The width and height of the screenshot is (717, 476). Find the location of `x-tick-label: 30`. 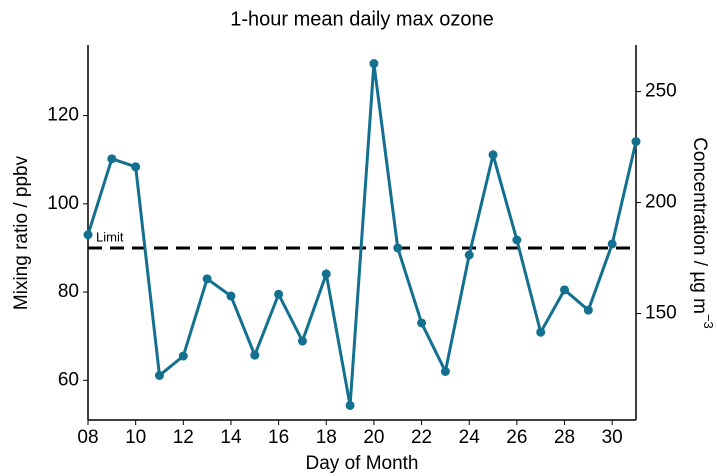

x-tick-label: 30 is located at coordinates (612, 437).